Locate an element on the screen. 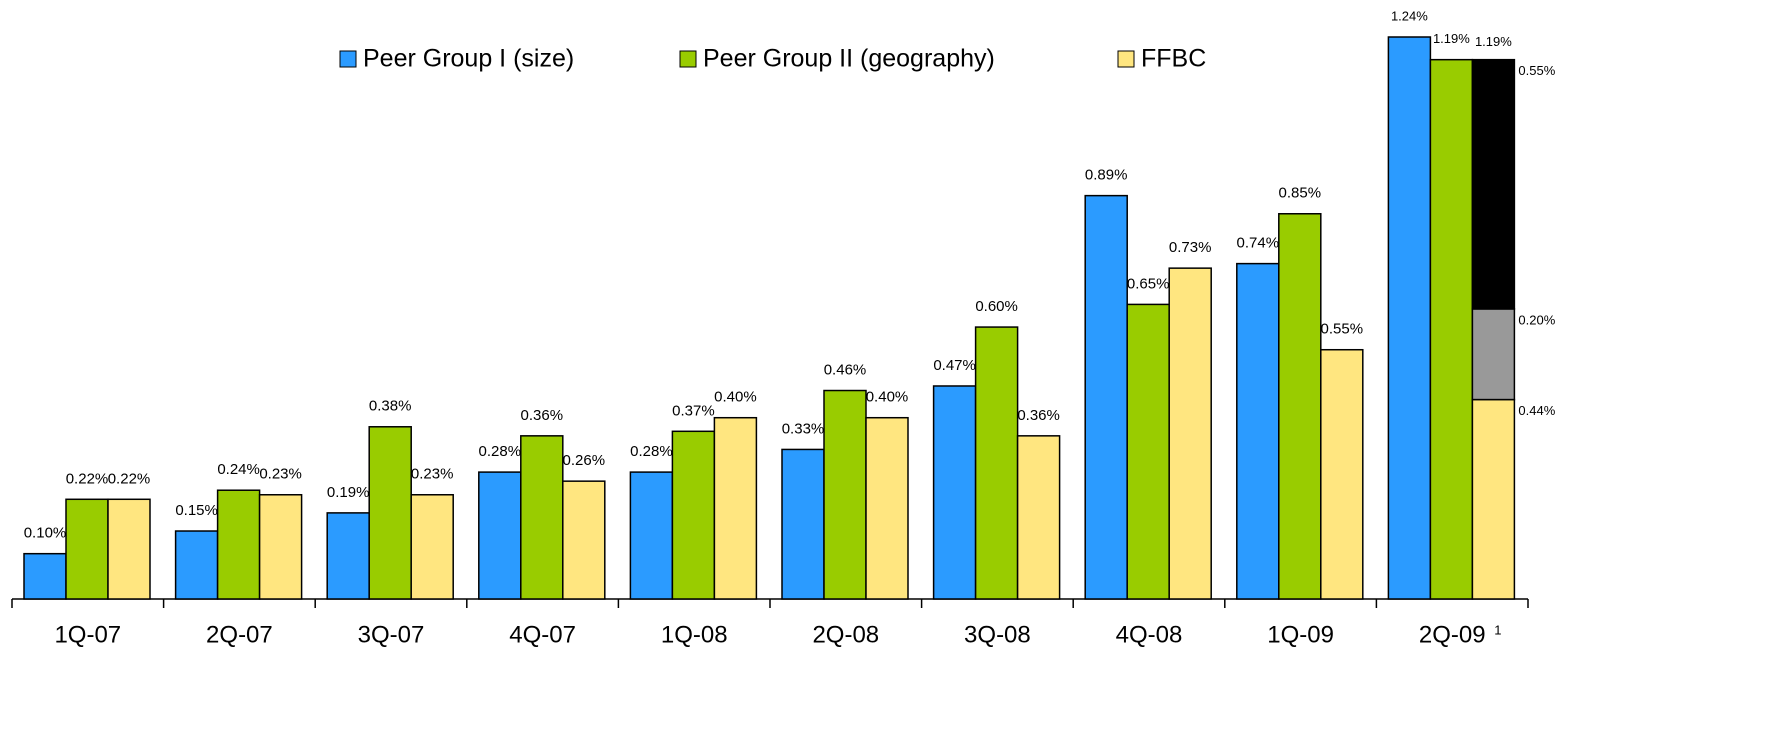  data-label: 0.73% is located at coordinates (1190, 247).